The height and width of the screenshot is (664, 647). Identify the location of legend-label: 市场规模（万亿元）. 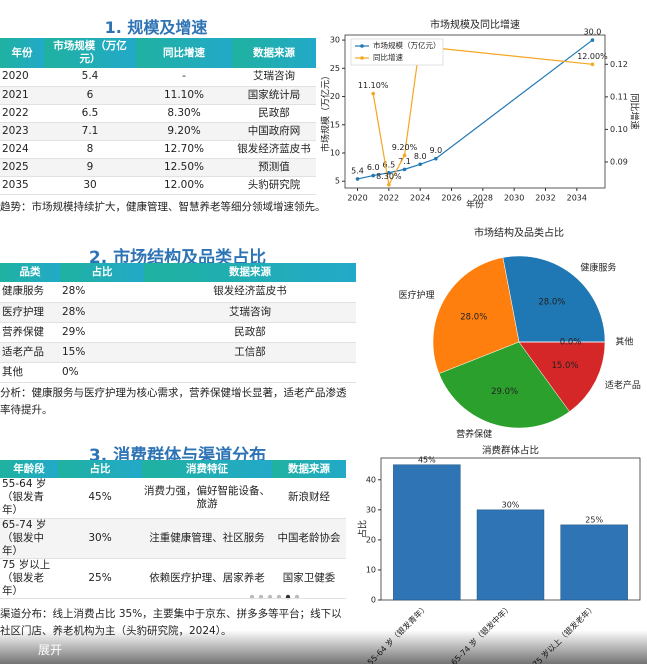
(407, 45).